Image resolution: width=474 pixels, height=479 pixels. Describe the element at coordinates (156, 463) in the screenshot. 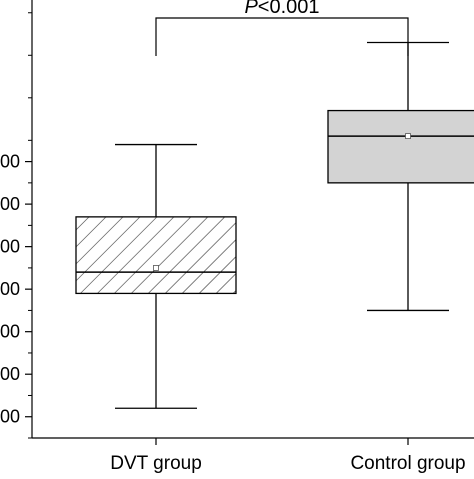

I see `x-category-label: DVT group` at that location.